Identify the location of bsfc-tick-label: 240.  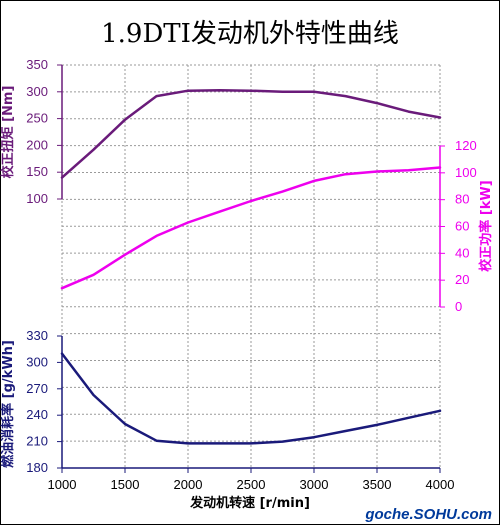
(37, 414).